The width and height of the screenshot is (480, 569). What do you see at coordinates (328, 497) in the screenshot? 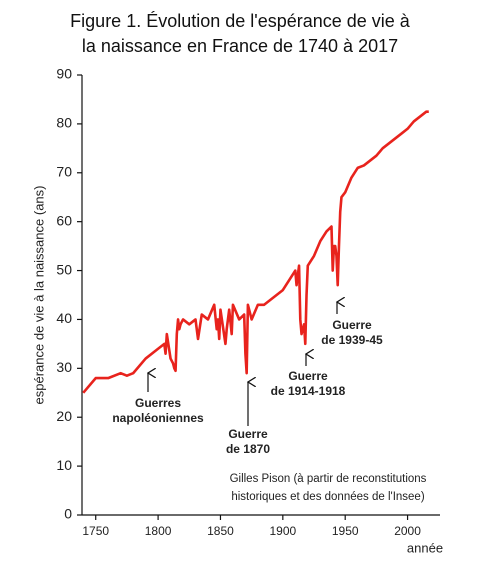
I see `source-note: historiques et des données de l'Insee)` at bounding box center [328, 497].